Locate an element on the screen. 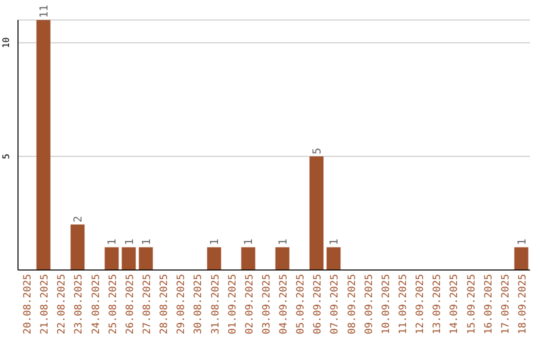 This screenshot has width=540, height=340. x-tick-label: 01.09.2025 is located at coordinates (232, 304).